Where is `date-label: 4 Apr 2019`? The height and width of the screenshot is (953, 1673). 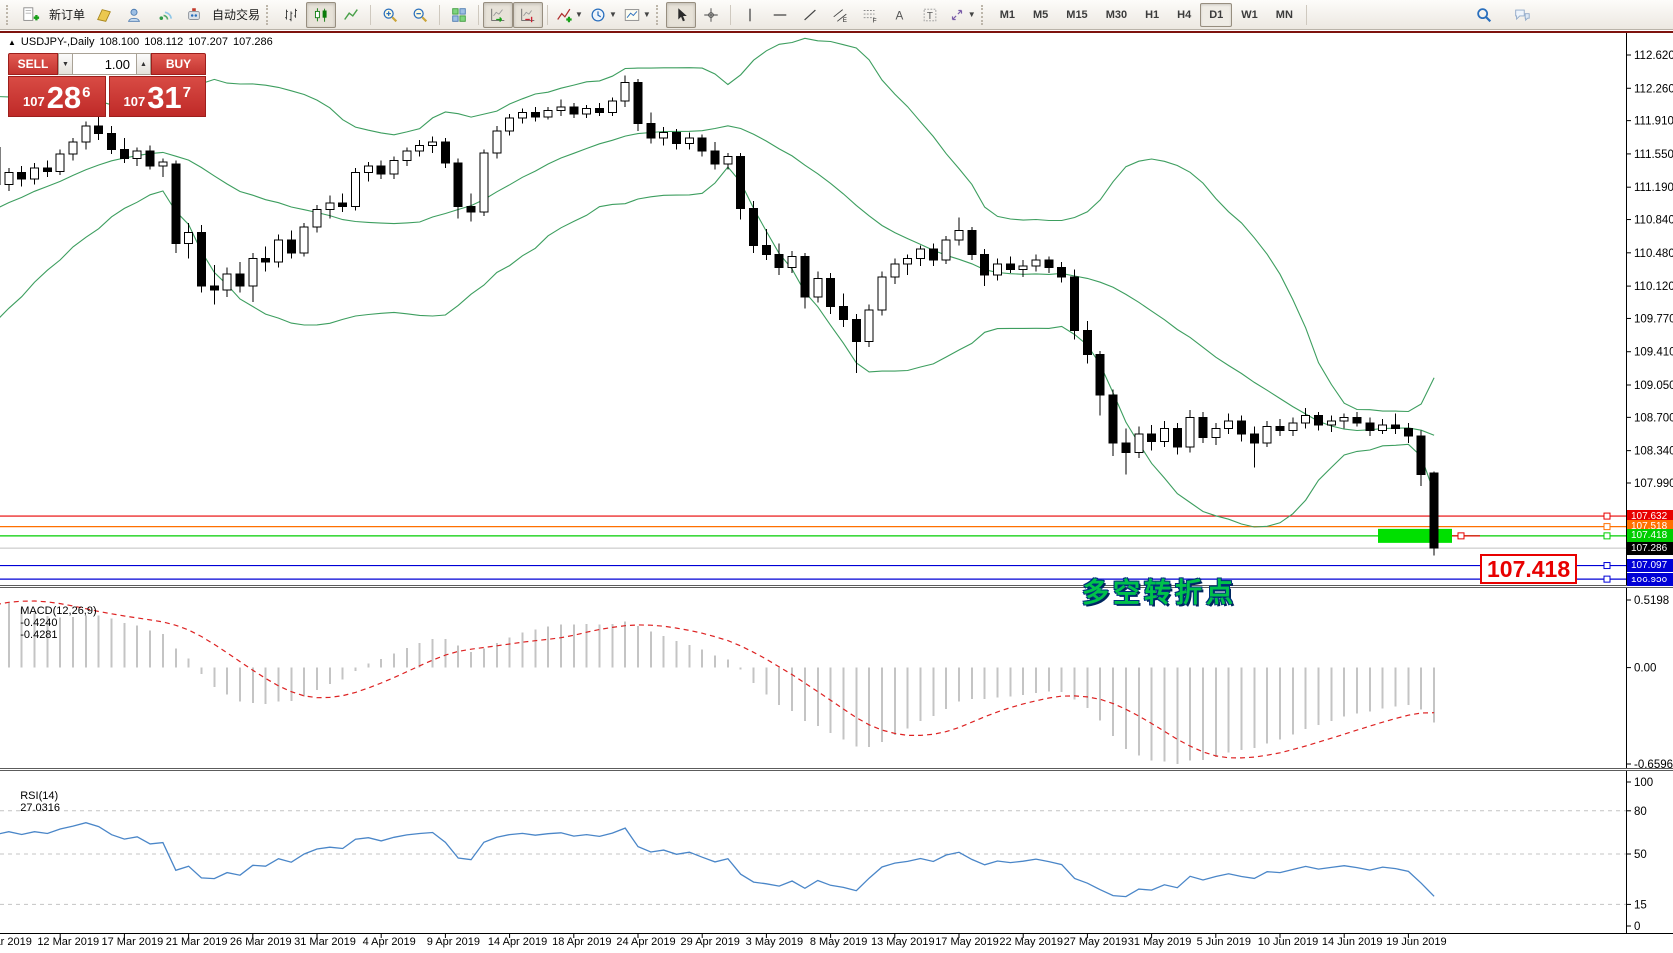 date-label: 4 Apr 2019 is located at coordinates (389, 942).